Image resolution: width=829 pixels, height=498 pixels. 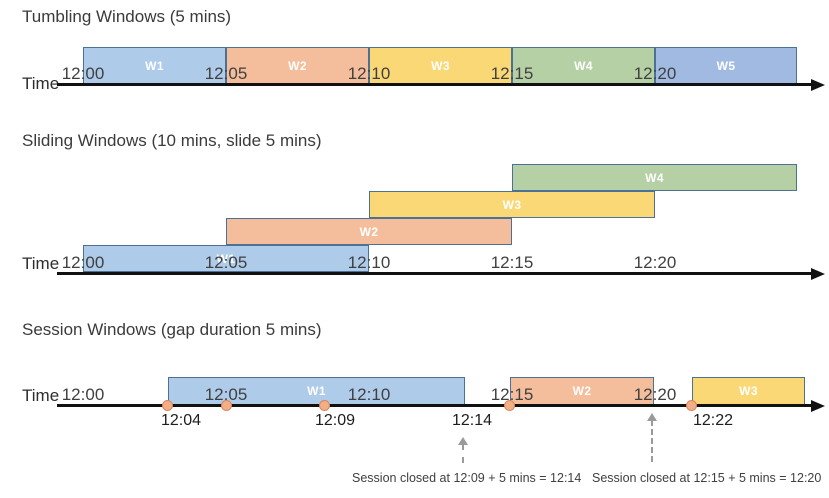 I want to click on window-tumbling-w5: W5, so click(x=726, y=65).